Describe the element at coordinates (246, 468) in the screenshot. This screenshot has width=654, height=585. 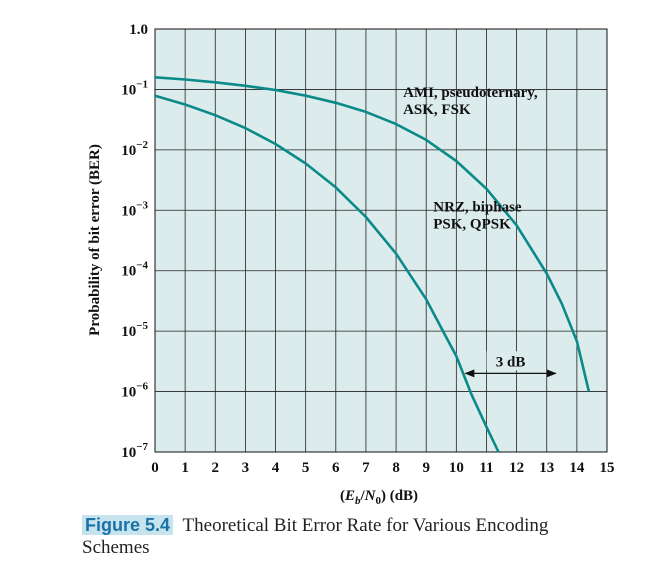
I see `x-tick-label: 3` at that location.